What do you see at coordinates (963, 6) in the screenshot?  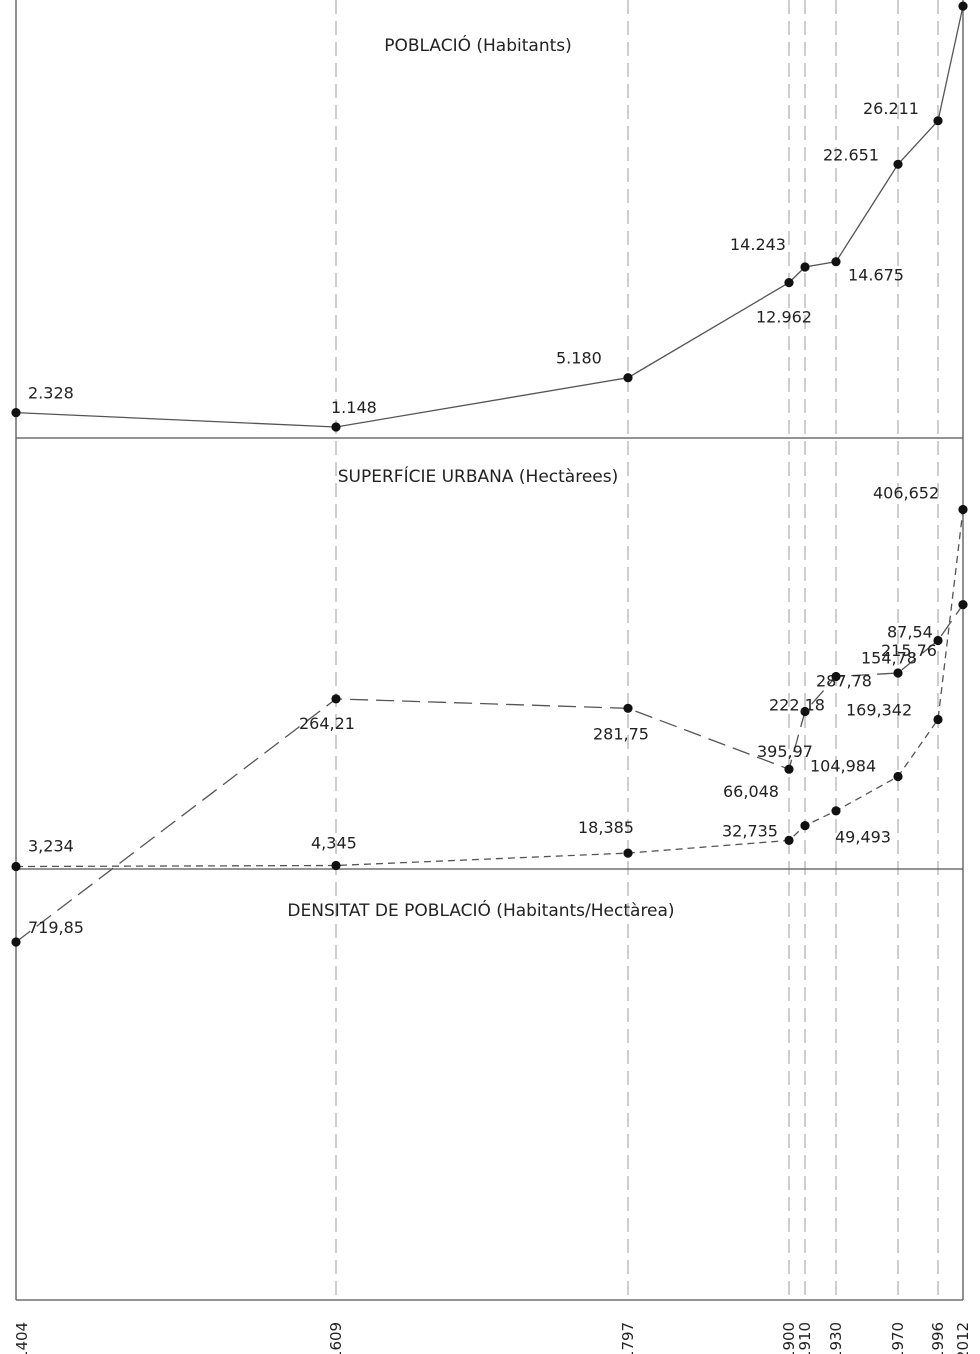 I see `data-point-poblacio-2012` at bounding box center [963, 6].